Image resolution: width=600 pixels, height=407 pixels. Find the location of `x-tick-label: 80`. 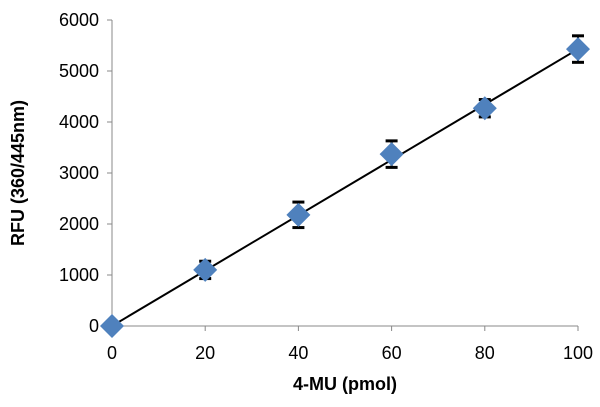

x-tick-label: 80 is located at coordinates (485, 353).